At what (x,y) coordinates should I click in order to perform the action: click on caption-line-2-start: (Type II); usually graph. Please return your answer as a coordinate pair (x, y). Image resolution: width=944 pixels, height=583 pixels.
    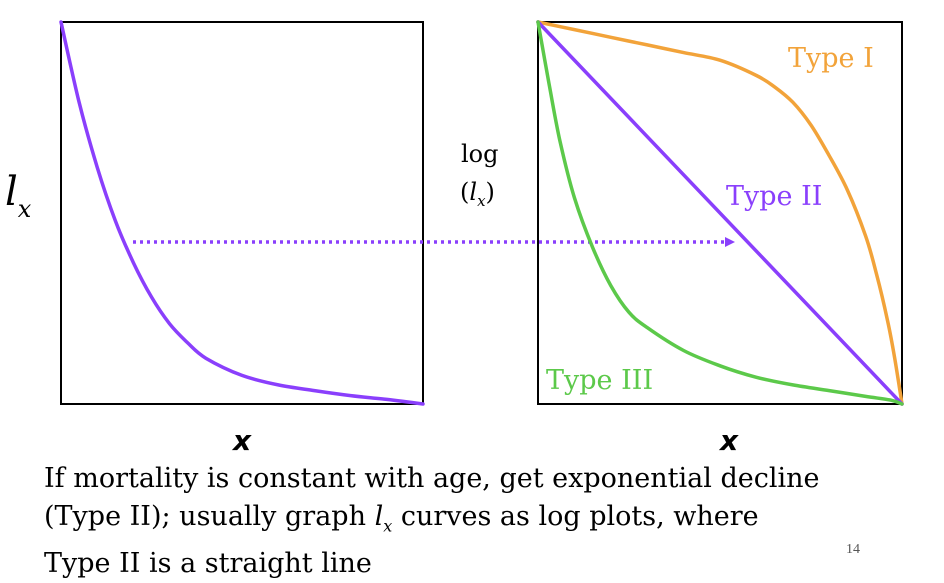
    Looking at the image, I should click on (209, 516).